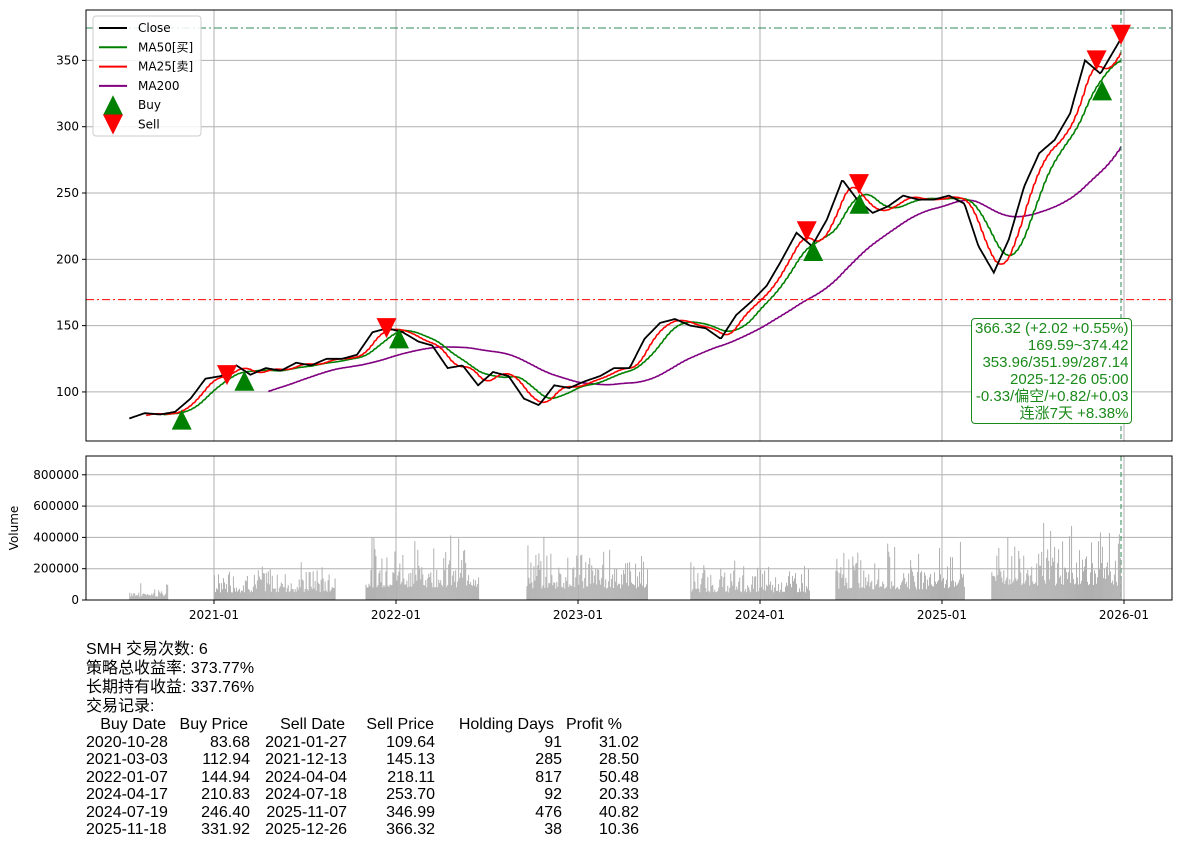  I want to click on legend-box, so click(147, 76).